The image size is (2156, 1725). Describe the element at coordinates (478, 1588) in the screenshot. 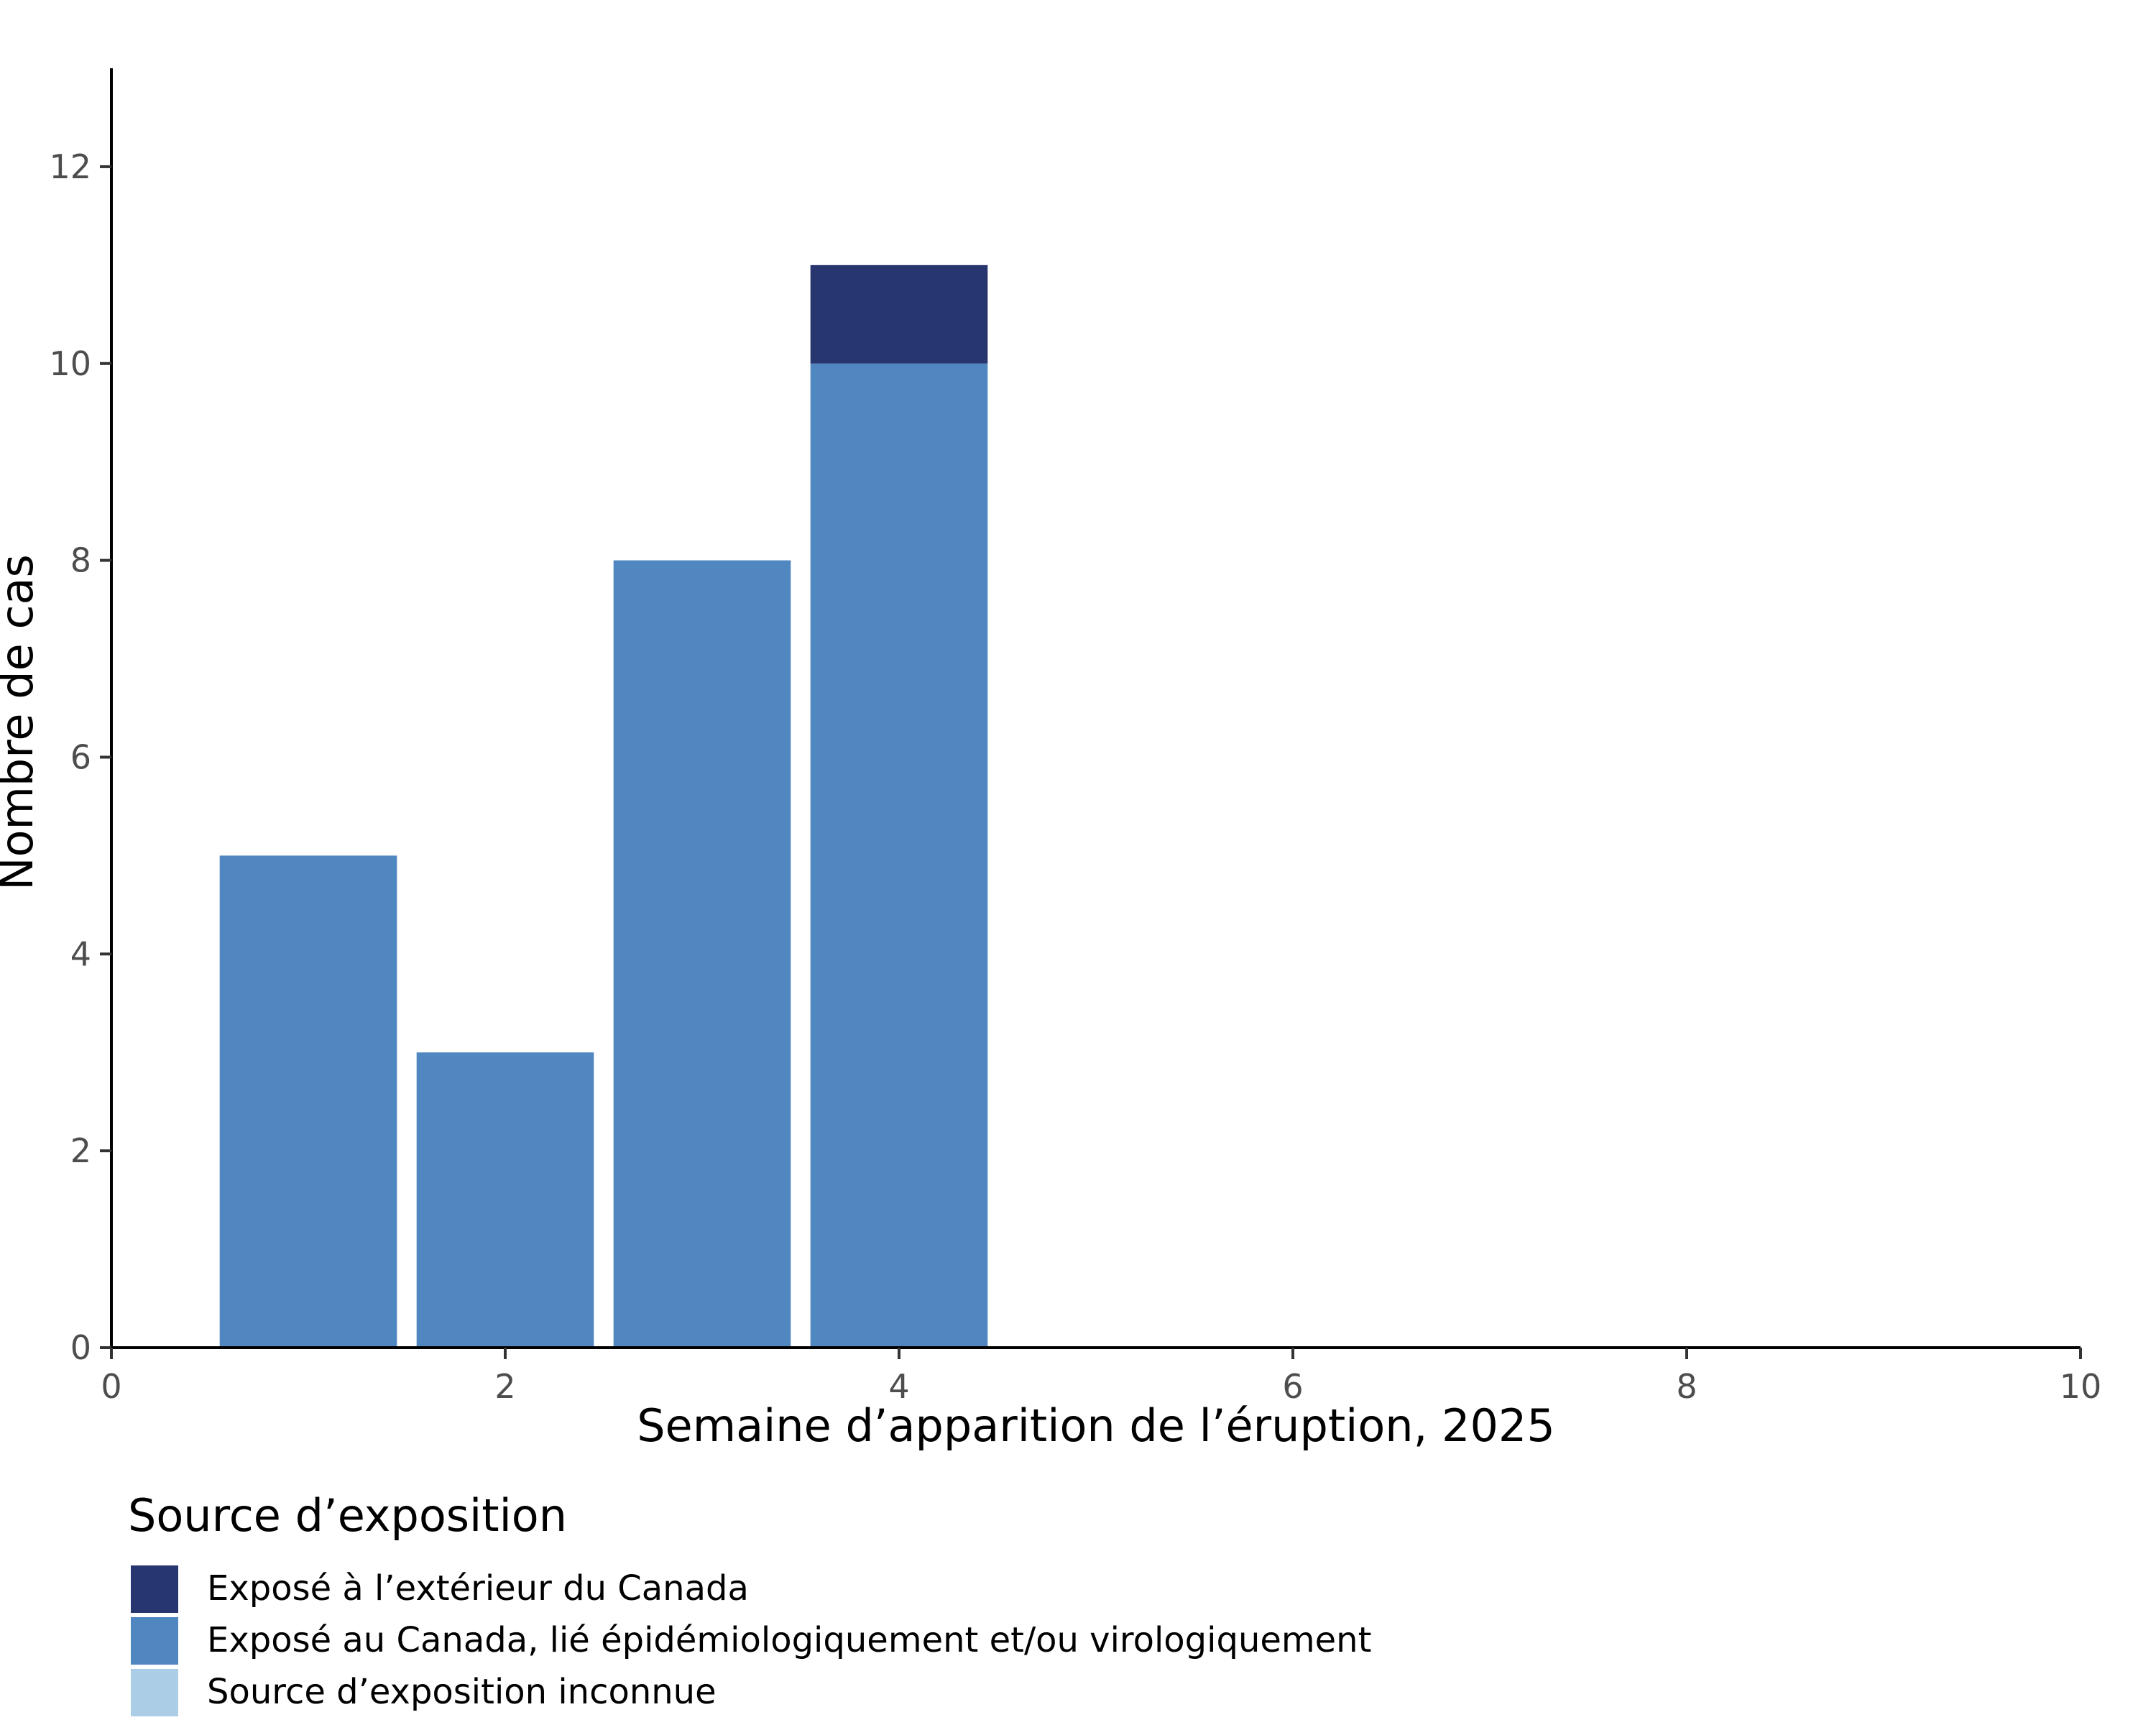

I see `legend-label: Exposé à l’extérieur du Canada` at that location.